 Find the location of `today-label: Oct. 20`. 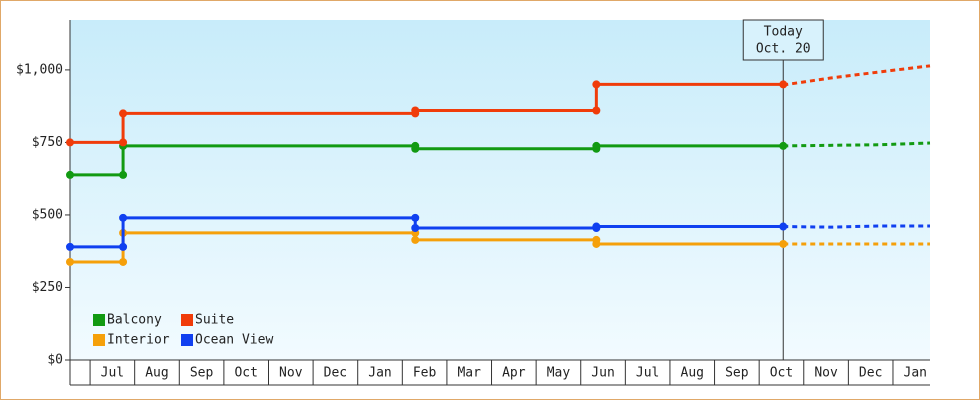

today-label: Oct. 20 is located at coordinates (783, 49).